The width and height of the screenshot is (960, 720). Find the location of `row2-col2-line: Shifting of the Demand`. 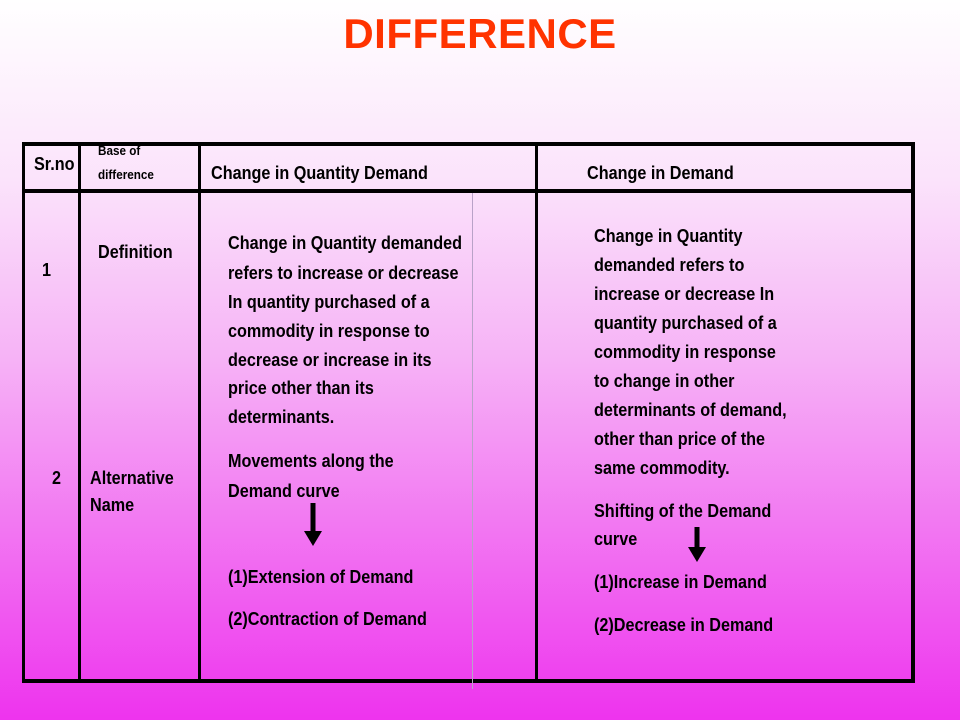

row2-col2-line: Shifting of the Demand is located at coordinates (683, 511).